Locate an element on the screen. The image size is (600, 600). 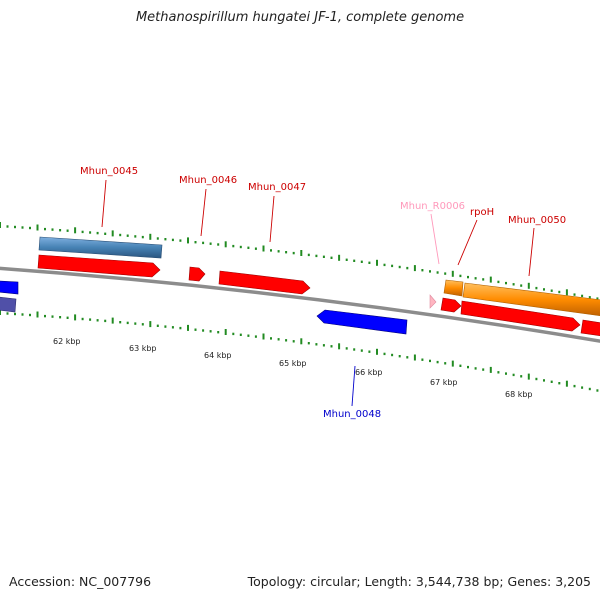
rrna-bar-right is located at coordinates (531, 299).